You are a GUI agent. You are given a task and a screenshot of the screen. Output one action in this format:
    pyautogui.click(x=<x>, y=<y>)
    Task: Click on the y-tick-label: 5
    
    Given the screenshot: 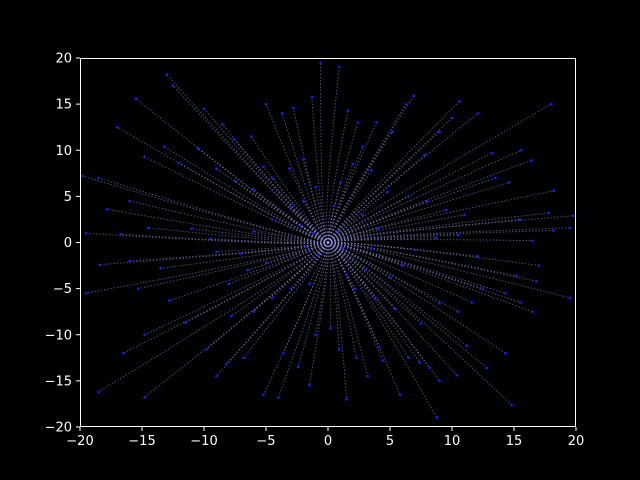 What is the action you would take?
    pyautogui.click(x=68, y=197)
    